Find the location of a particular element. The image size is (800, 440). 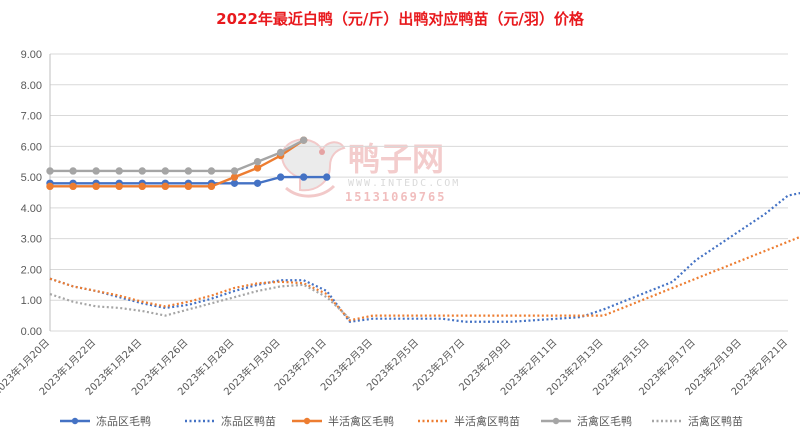

legend-label: 活禽区毛鸭 is located at coordinates (604, 421).